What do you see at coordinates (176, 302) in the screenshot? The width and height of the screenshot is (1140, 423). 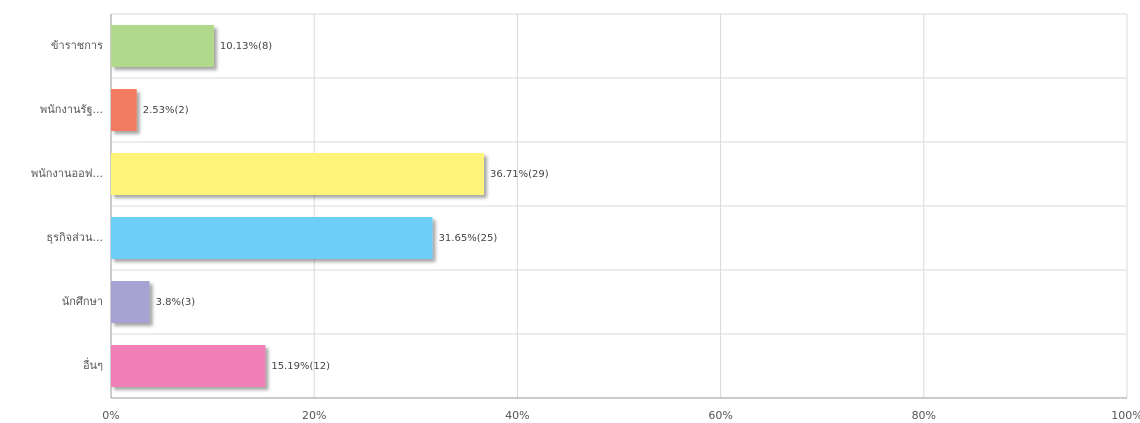 I see `value-label: 3.8%(3)` at bounding box center [176, 302].